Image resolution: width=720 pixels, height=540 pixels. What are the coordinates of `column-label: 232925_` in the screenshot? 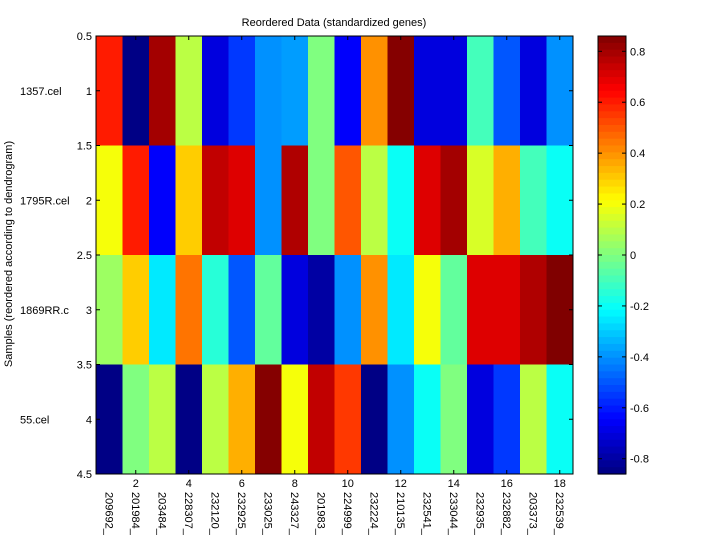 It's located at (241, 514).